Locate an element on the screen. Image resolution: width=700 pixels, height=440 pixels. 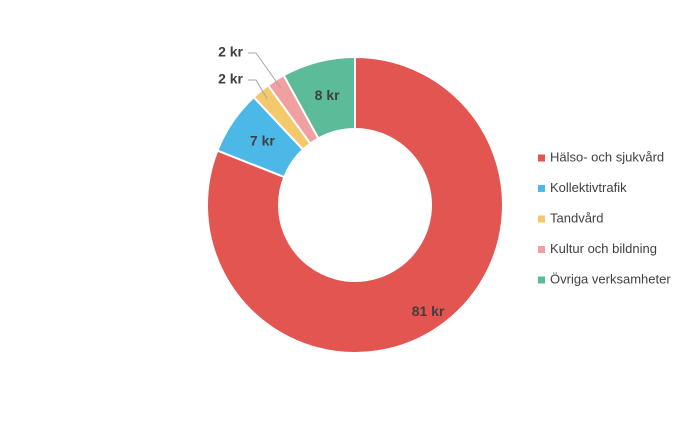
legend-label: Tandvård is located at coordinates (576, 217).